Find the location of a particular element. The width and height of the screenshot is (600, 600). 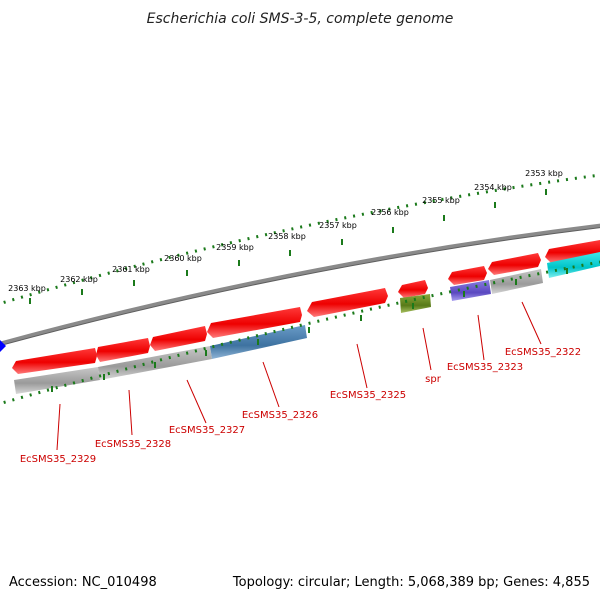

kbp-label: 2354 kbp is located at coordinates (493, 187).